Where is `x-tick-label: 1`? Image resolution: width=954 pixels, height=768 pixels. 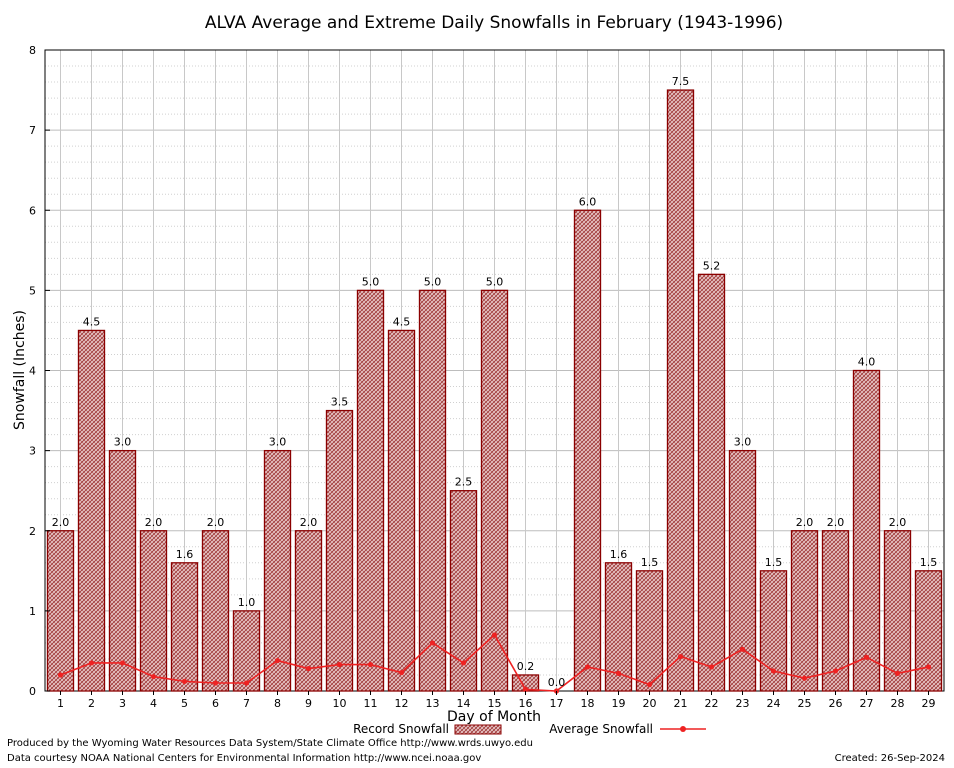 x-tick-label: 1 is located at coordinates (60, 703).